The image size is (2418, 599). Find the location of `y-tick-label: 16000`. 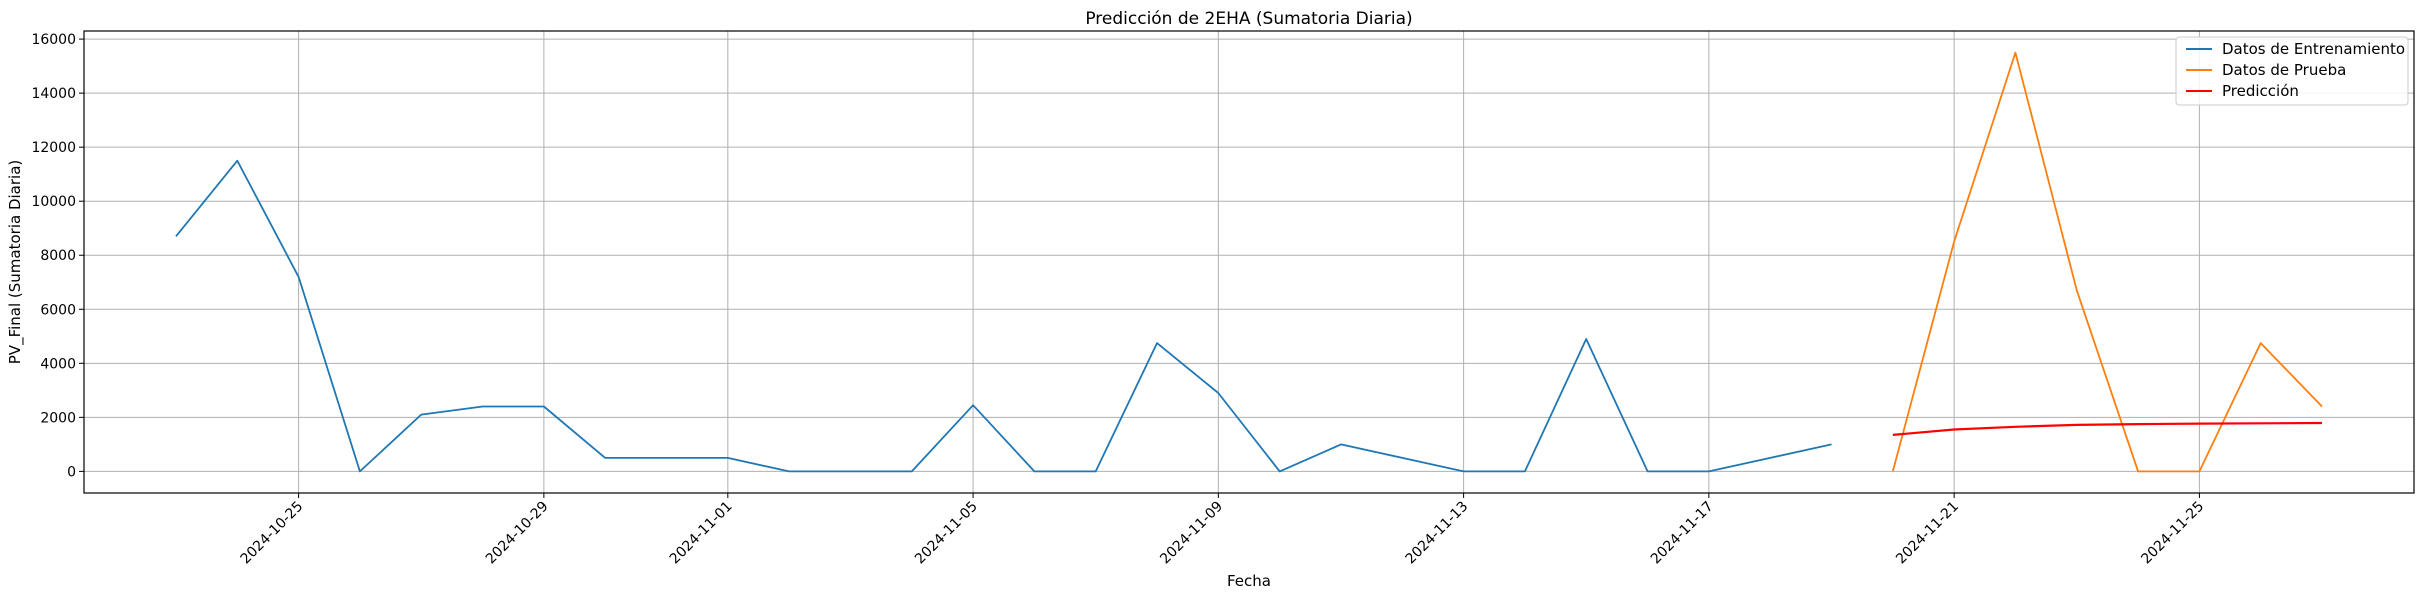

y-tick-label: 16000 is located at coordinates (53, 40).